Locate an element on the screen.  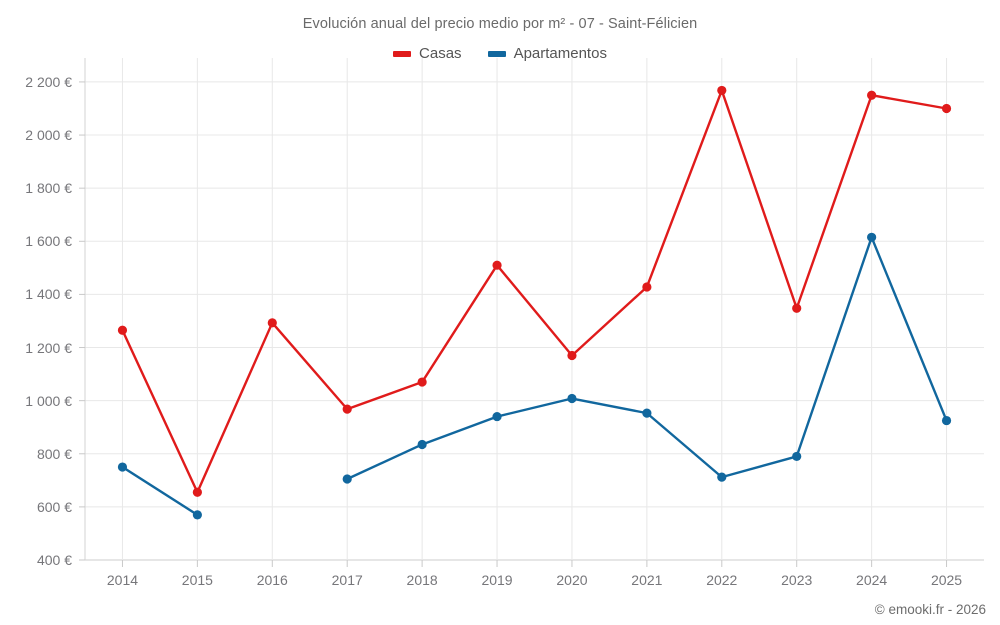
y-axis-tick-label: 2 200 € is located at coordinates (48, 81).